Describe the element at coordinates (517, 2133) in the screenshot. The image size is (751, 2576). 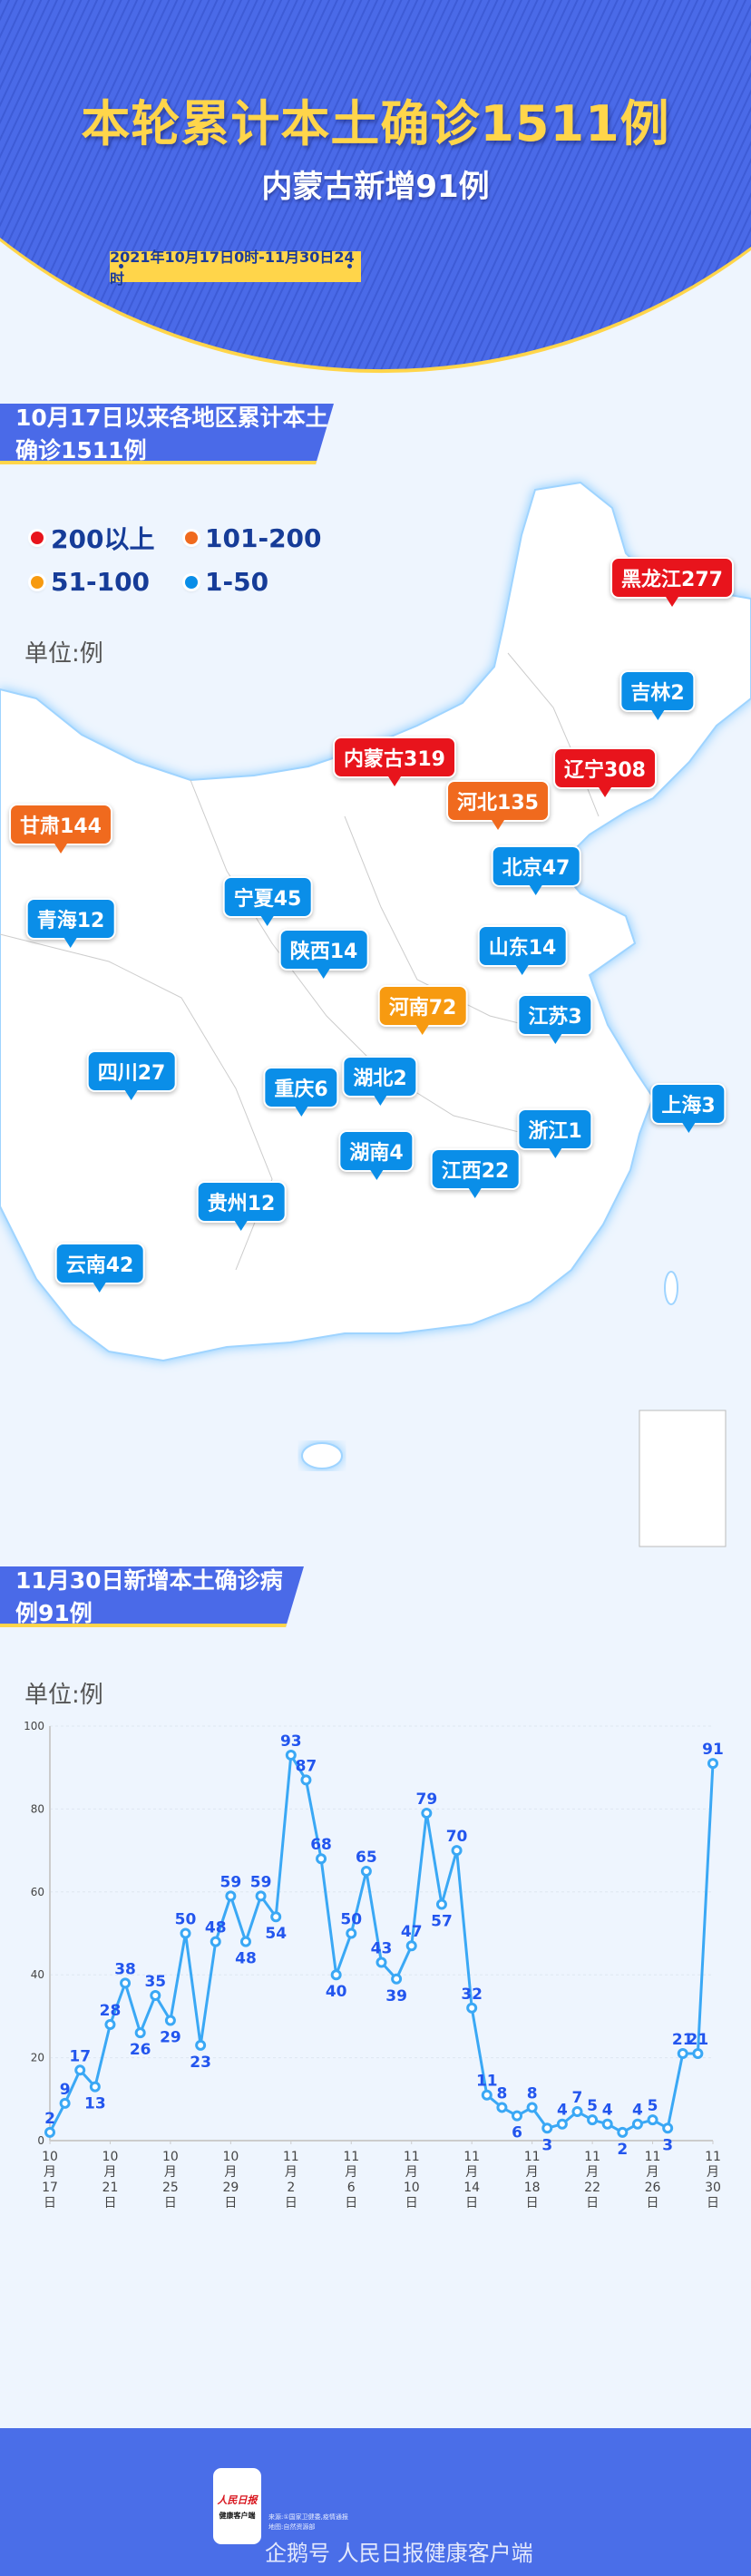
I see `data-label: 6` at that location.